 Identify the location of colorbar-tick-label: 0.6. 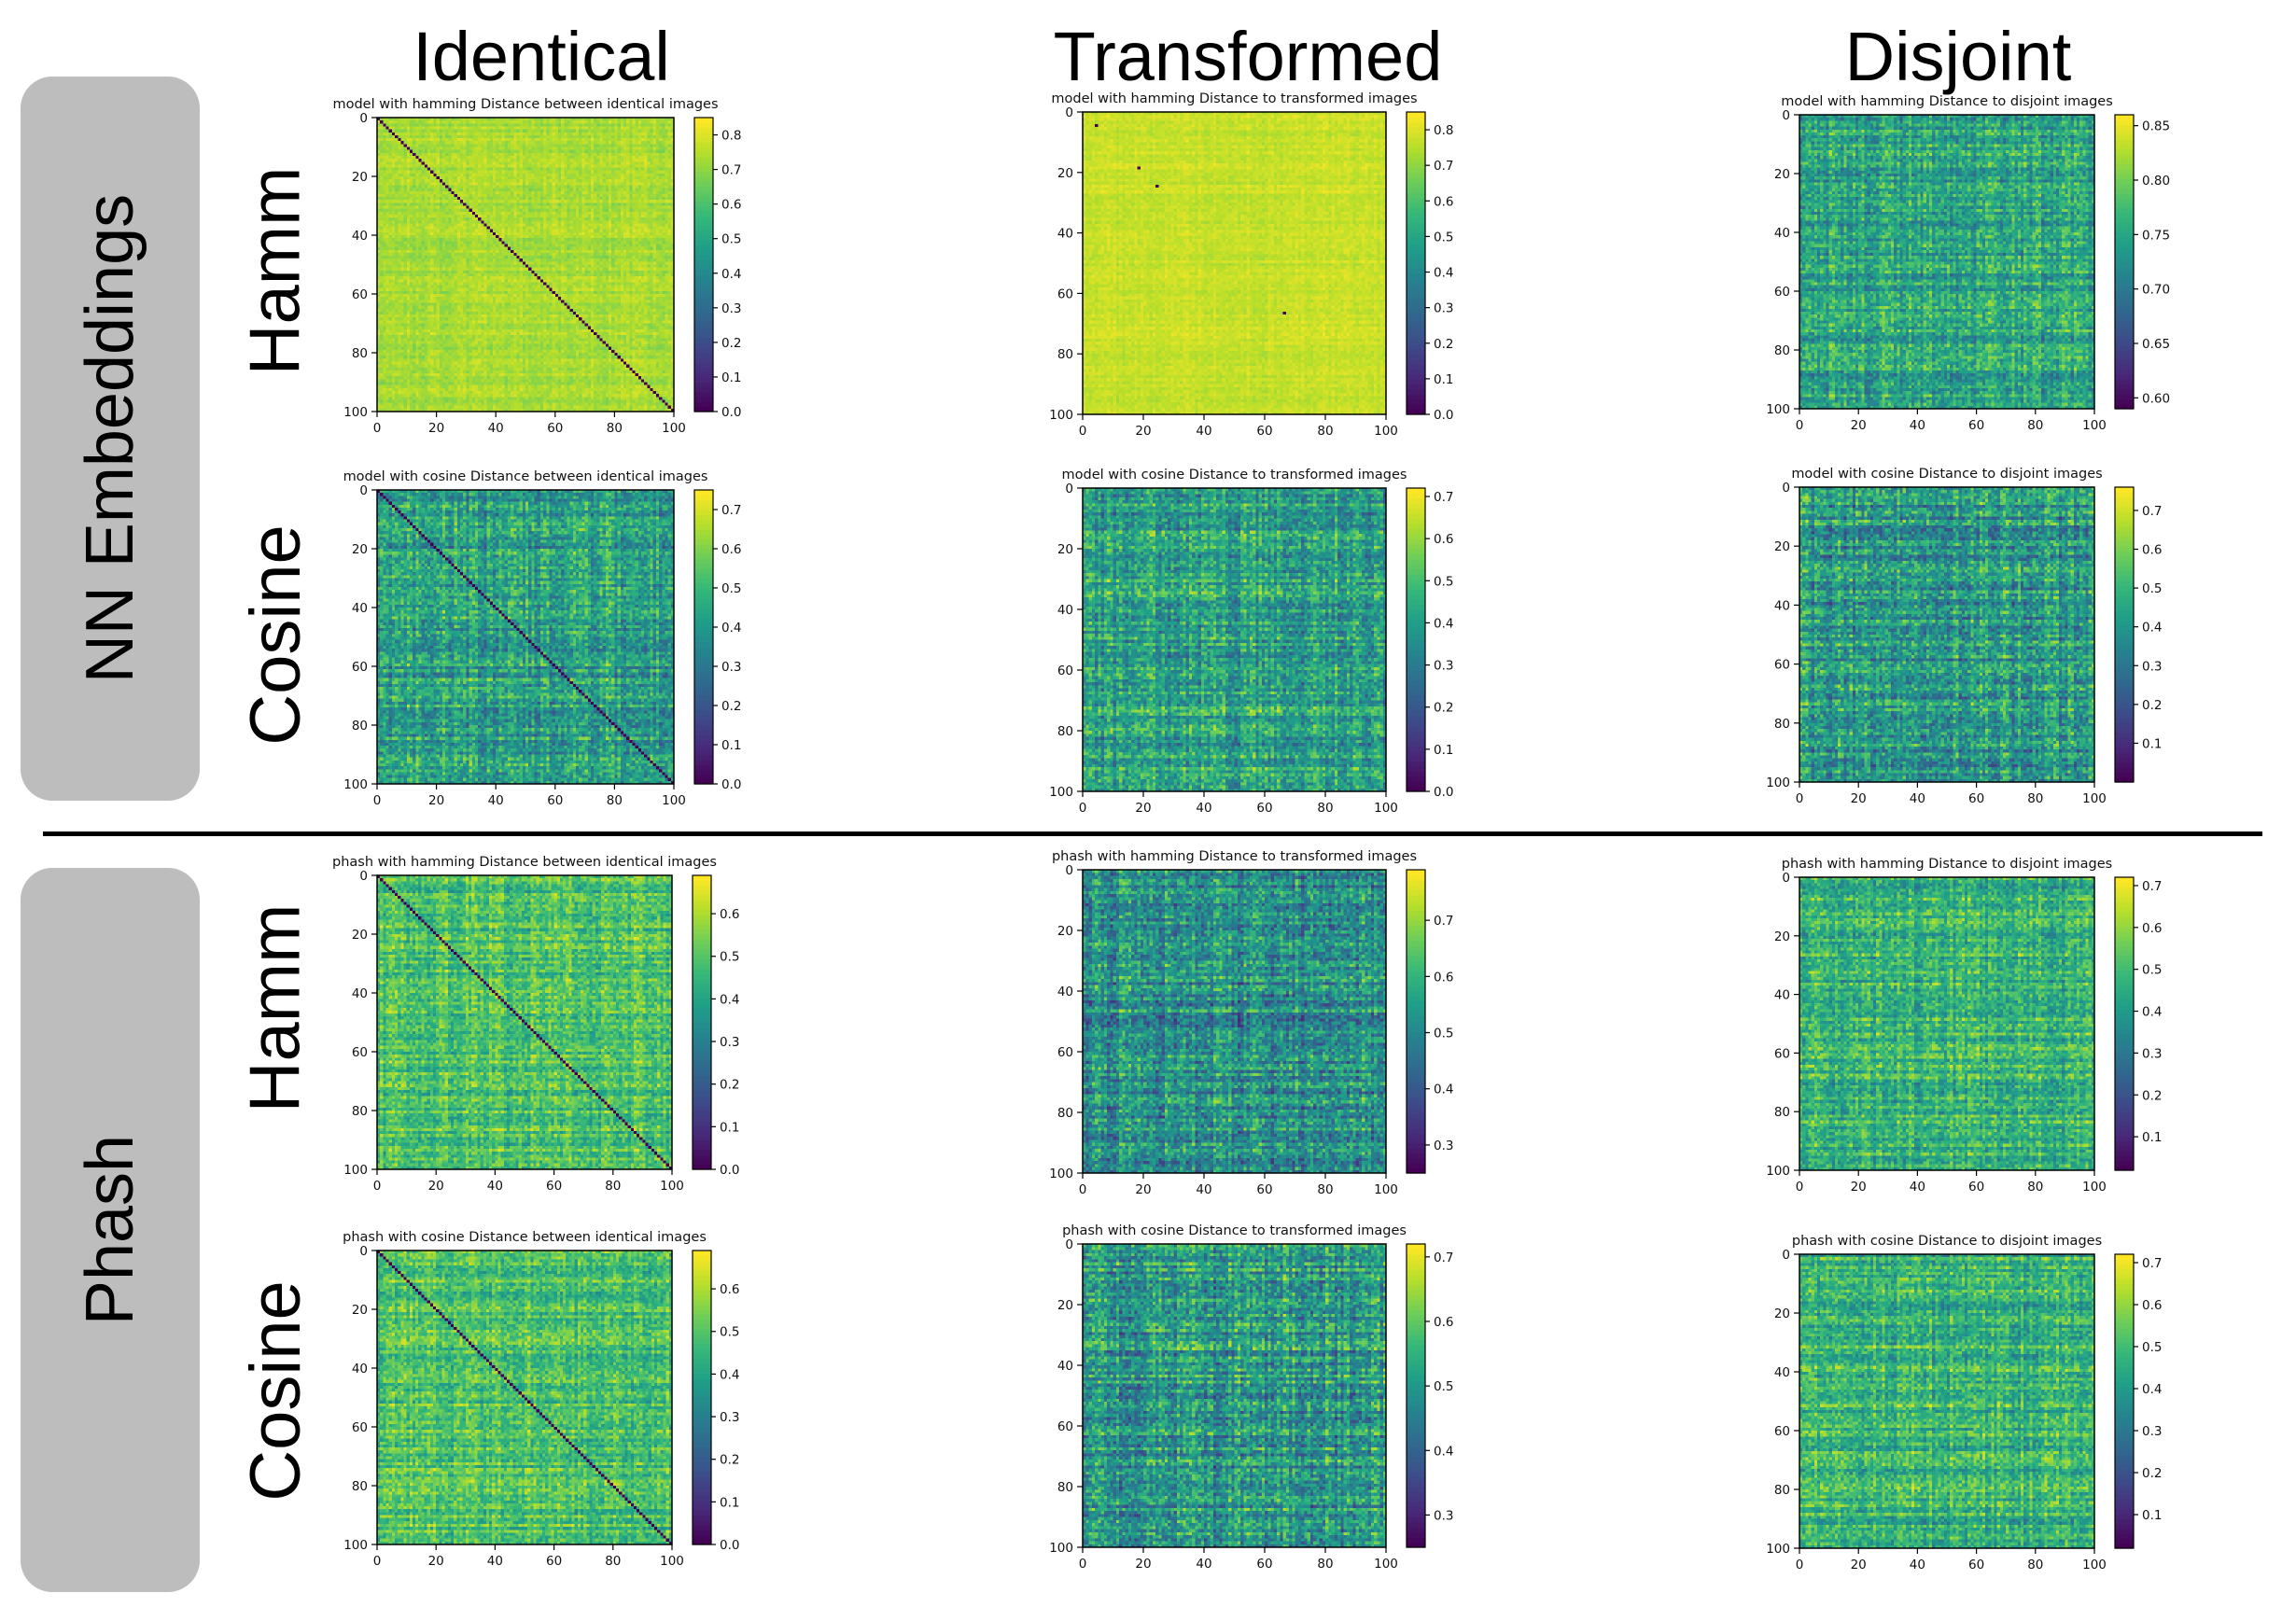
(731, 549).